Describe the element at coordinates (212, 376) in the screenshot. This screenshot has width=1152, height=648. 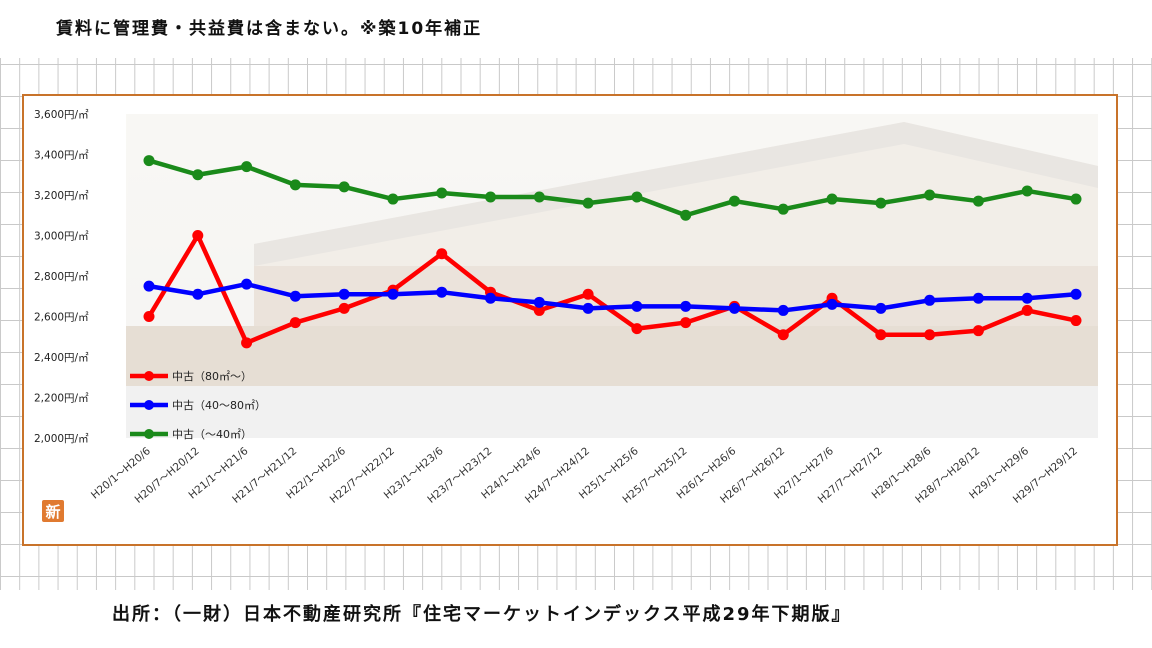
I see `legend-label: 中古（80㎡～）` at that location.